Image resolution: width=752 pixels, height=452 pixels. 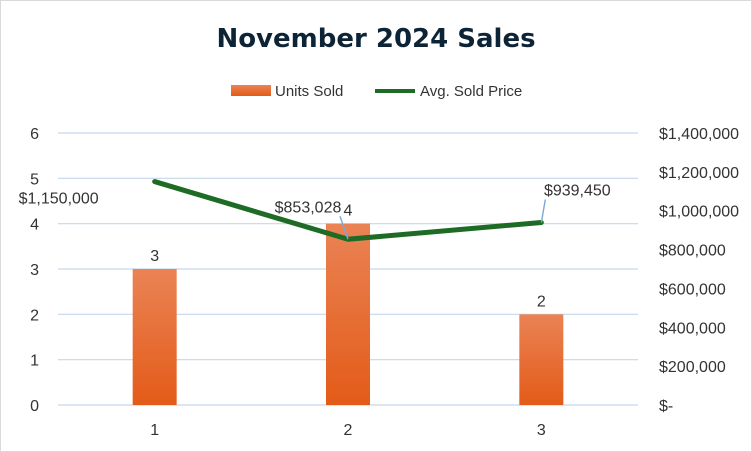 What do you see at coordinates (376, 91) in the screenshot?
I see `legend: Units Sold Avg. Sold Price` at bounding box center [376, 91].